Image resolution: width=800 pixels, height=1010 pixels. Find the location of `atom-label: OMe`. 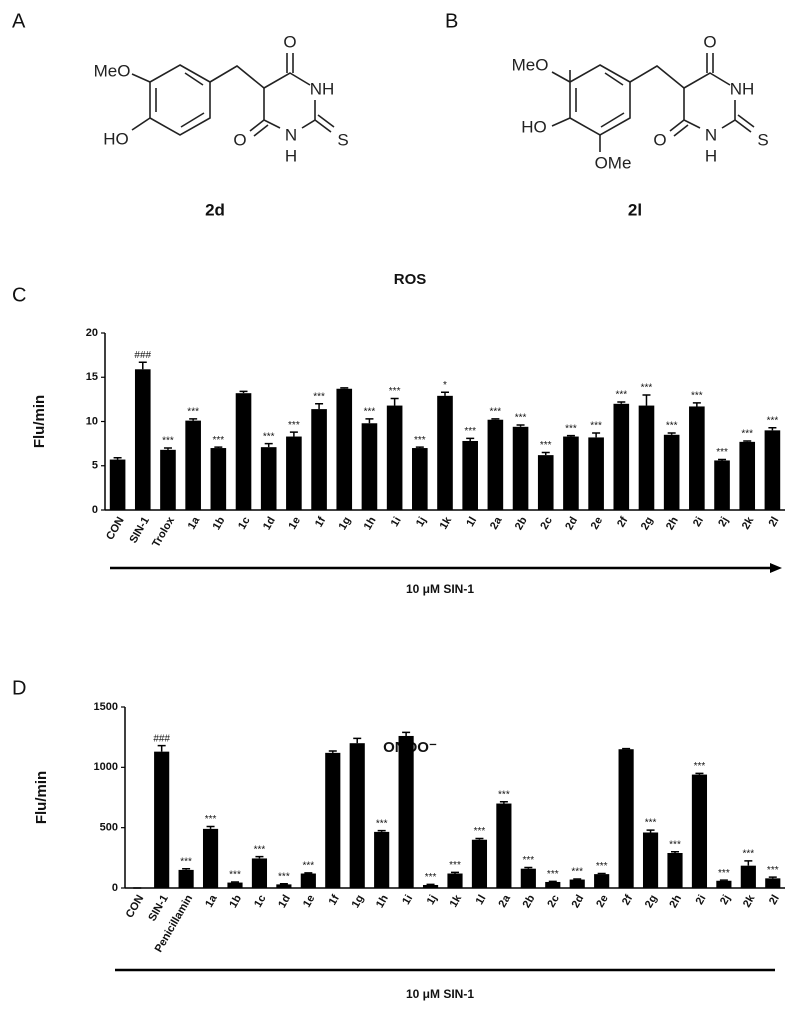

atom-label: OMe is located at coordinates (613, 162).